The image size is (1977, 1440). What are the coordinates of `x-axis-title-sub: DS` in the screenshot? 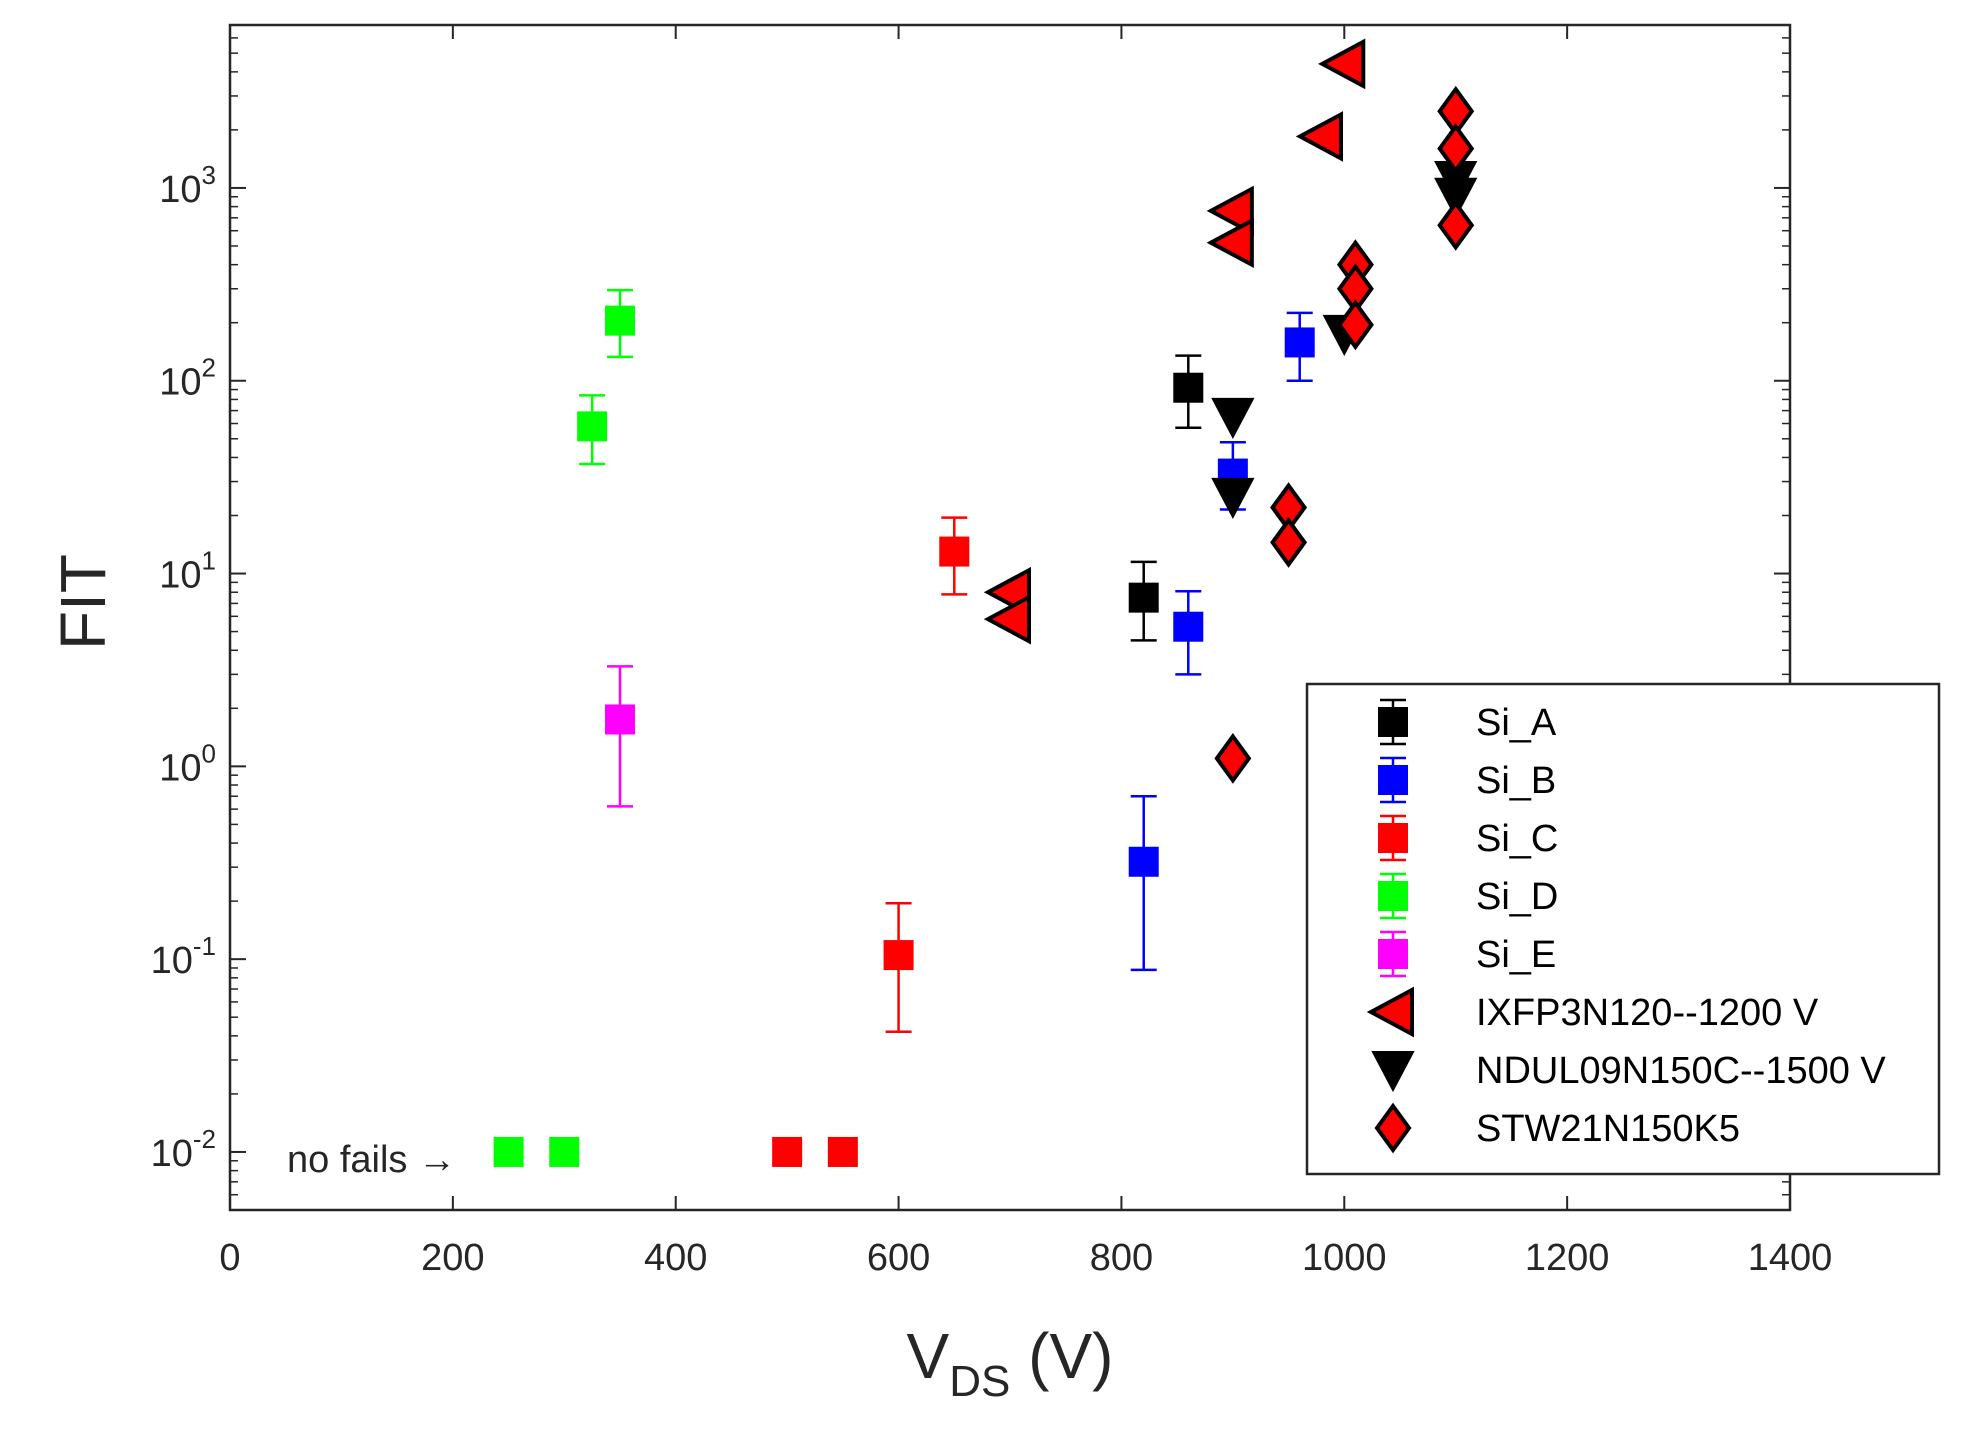 It's located at (979, 1381).